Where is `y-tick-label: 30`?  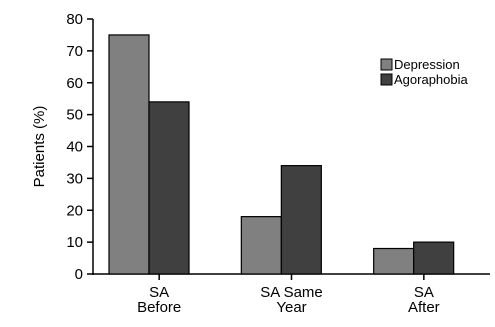
y-tick-label: 30 is located at coordinates (74, 178).